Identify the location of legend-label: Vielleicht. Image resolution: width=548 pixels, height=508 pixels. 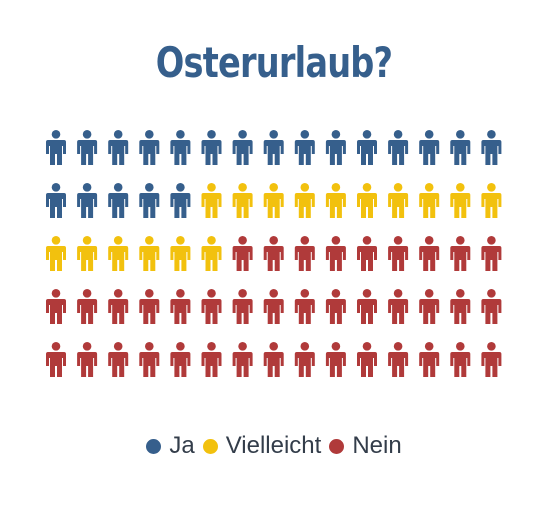
(273, 445).